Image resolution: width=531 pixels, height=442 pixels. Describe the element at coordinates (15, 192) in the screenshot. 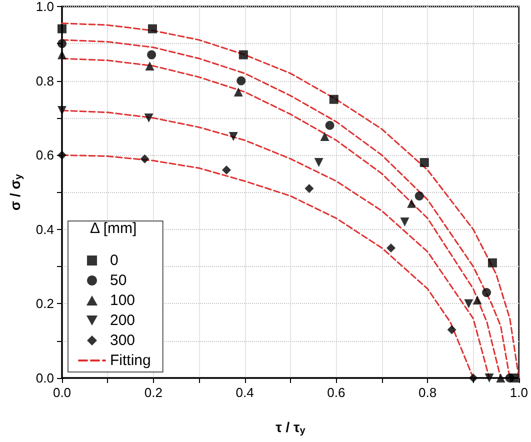

I see `y-axis-title: σ / σy` at that location.